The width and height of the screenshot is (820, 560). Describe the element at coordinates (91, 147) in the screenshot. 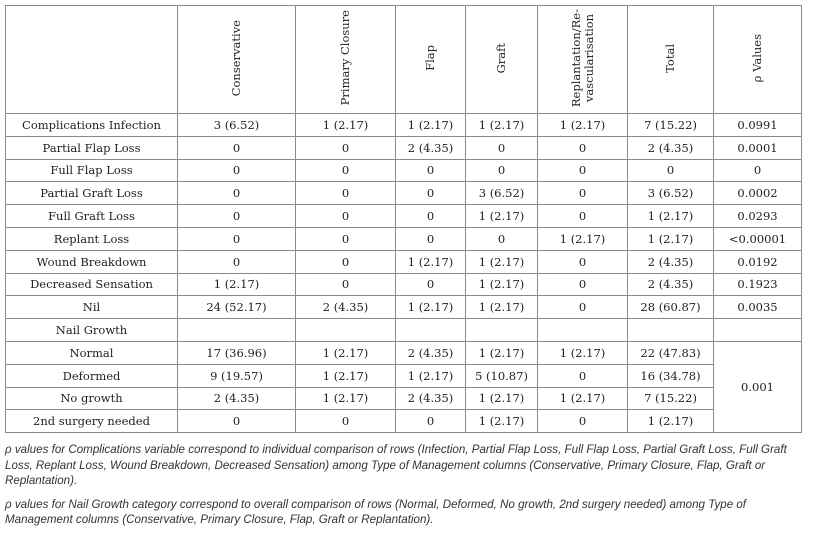

I see `row-label: Partial Flap Loss` at that location.